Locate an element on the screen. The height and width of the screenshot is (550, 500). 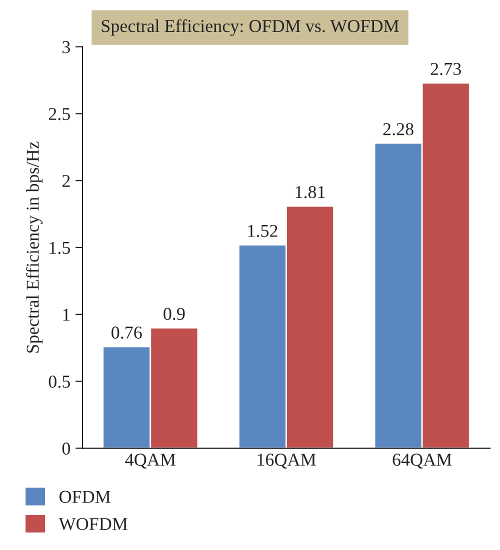
y-tick-label: 1 is located at coordinates (66, 314).